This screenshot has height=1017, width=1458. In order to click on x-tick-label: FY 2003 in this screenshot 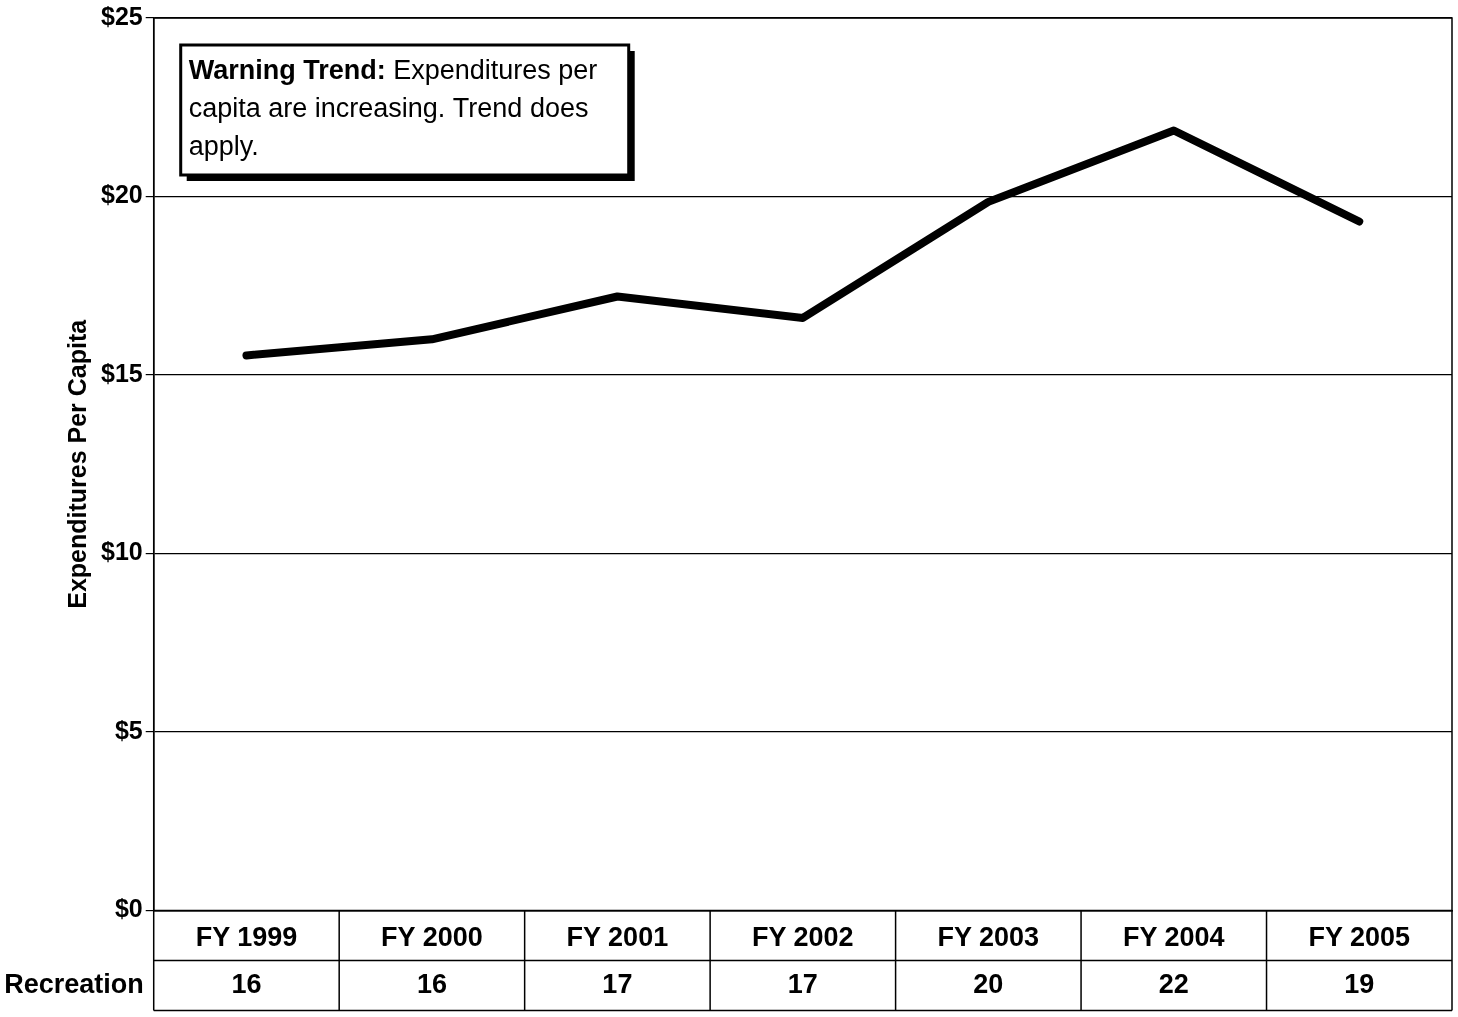, I will do `click(988, 937)`.